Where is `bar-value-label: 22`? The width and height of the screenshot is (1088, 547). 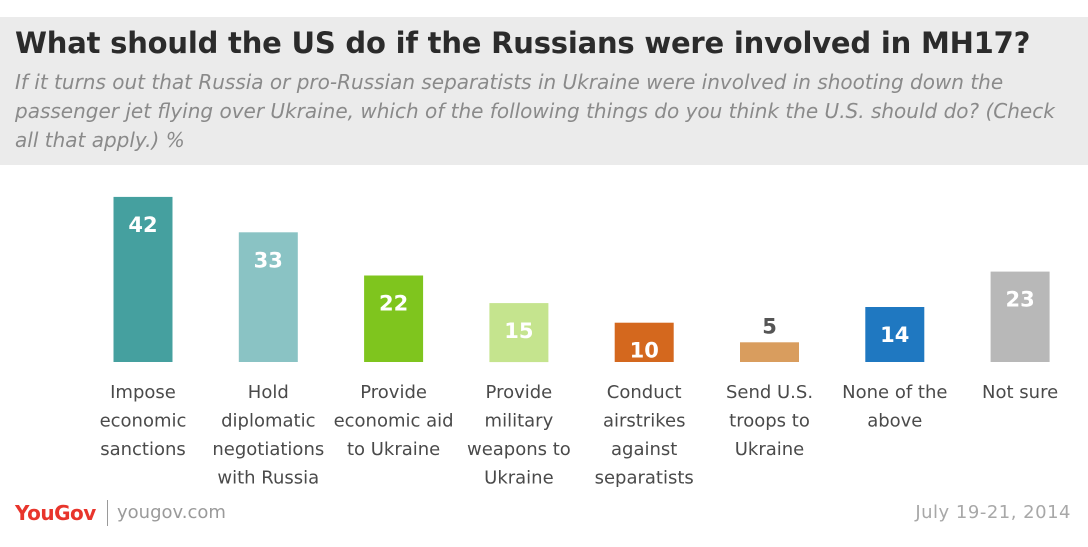
bar-value-label: 22 is located at coordinates (393, 304).